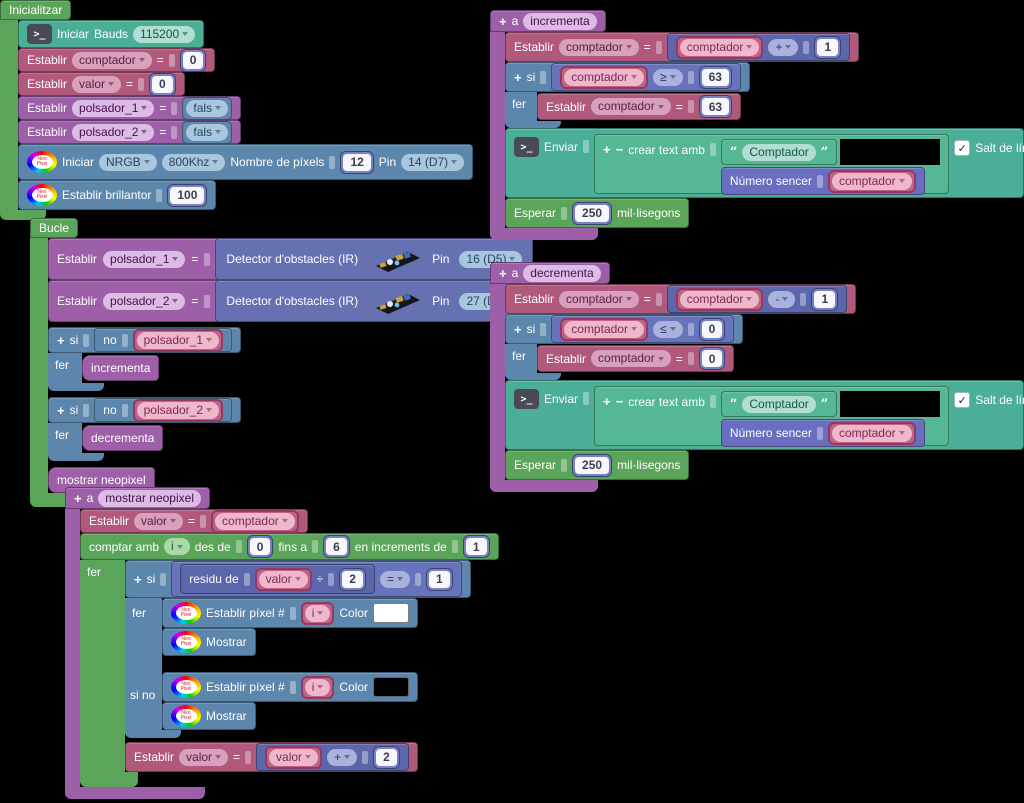  I want to click on mutator-minus-icon: −, so click(619, 149).